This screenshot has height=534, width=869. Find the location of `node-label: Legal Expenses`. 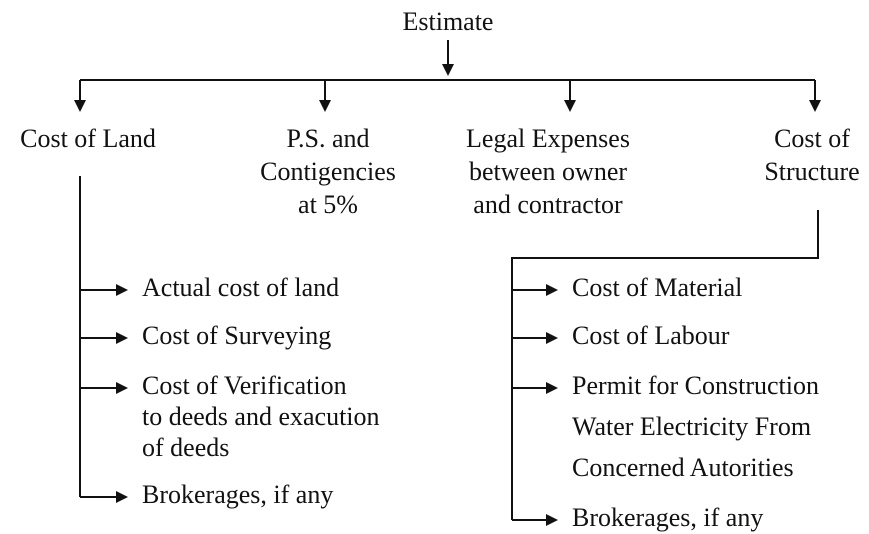

node-label: Legal Expenses is located at coordinates (548, 138).